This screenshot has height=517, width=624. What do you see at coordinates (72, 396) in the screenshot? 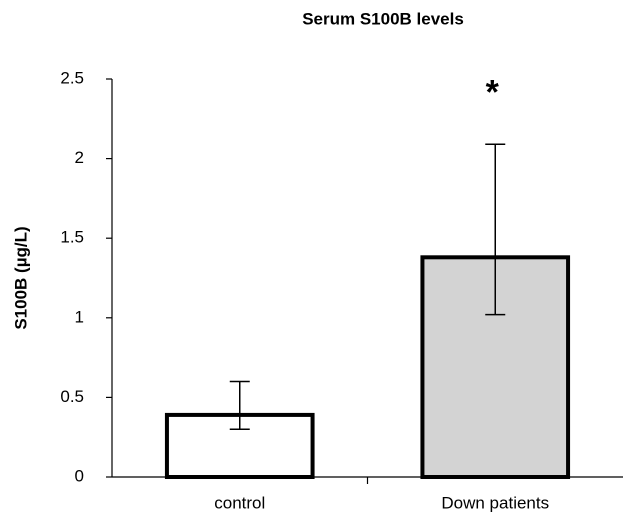
I see `y-tick-label: 0.5` at bounding box center [72, 396].